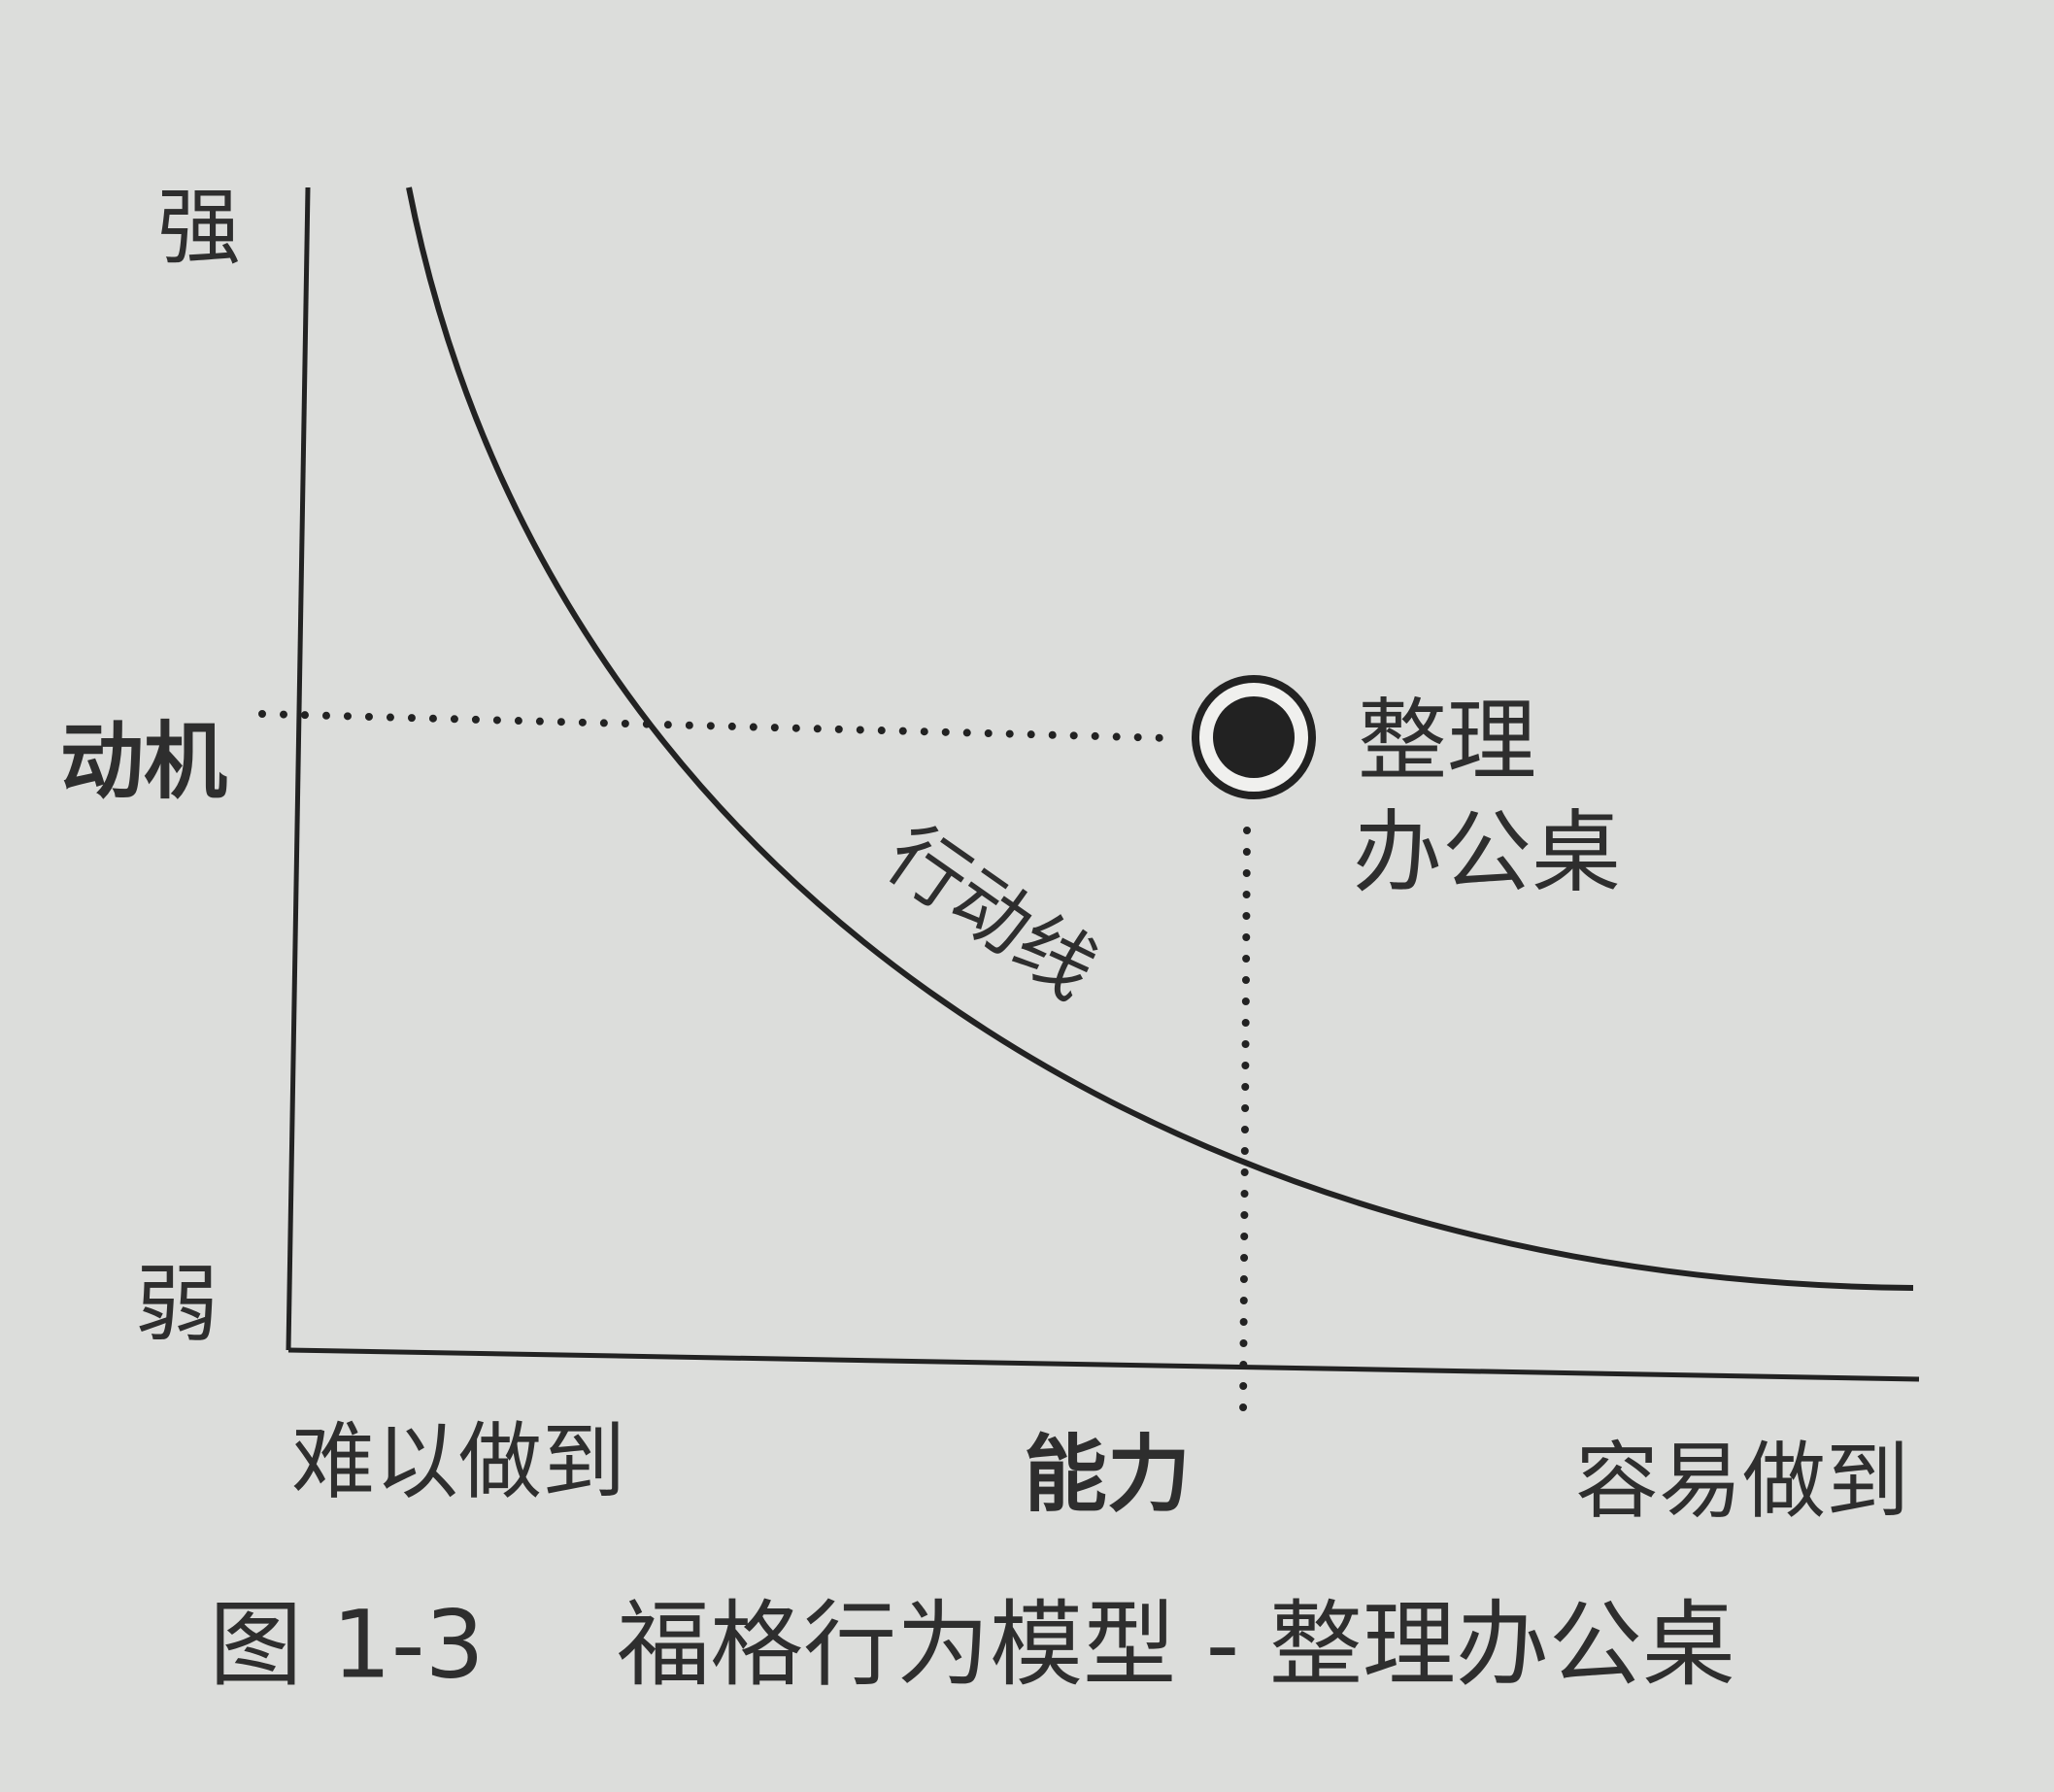 The height and width of the screenshot is (1792, 2054). Describe the element at coordinates (1742, 1481) in the screenshot. I see `x-high-label: 容易做到` at that location.